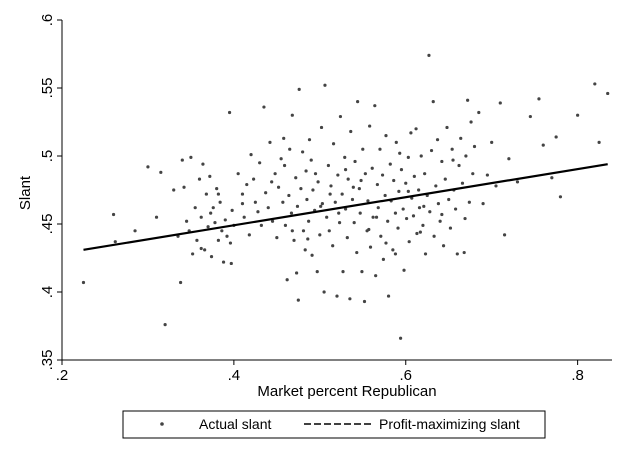 Image resolution: width=629 pixels, height=452 pixels. Describe the element at coordinates (235, 424) in the screenshot. I see `legend-label-actual: Actual slant` at that location.